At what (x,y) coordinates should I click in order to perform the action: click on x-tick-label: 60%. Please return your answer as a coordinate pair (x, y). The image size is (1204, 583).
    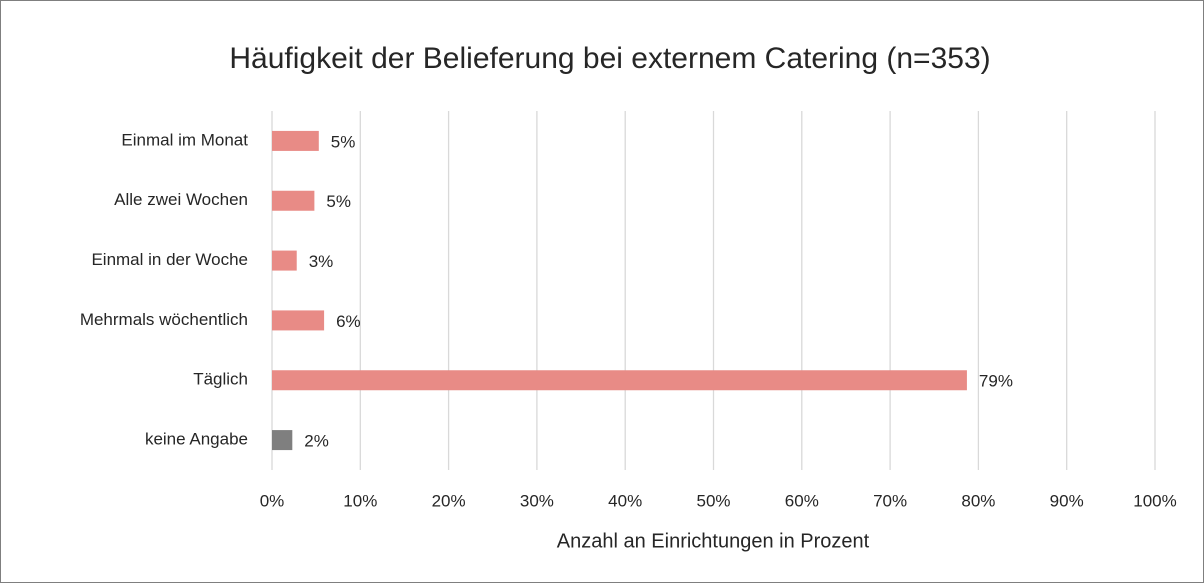
    Looking at the image, I should click on (802, 500).